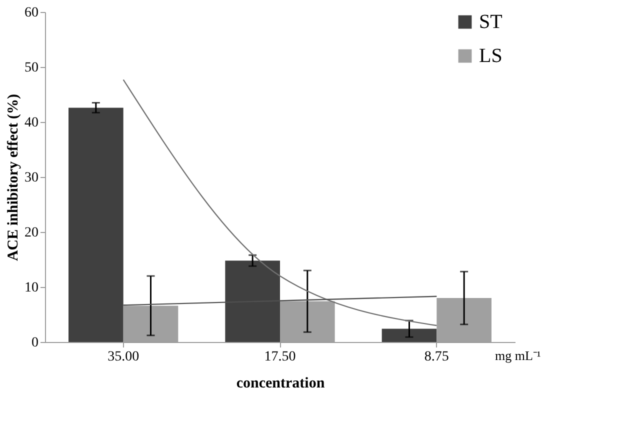  Describe the element at coordinates (124, 357) in the screenshot. I see `x-tick-label: 35.00` at that location.